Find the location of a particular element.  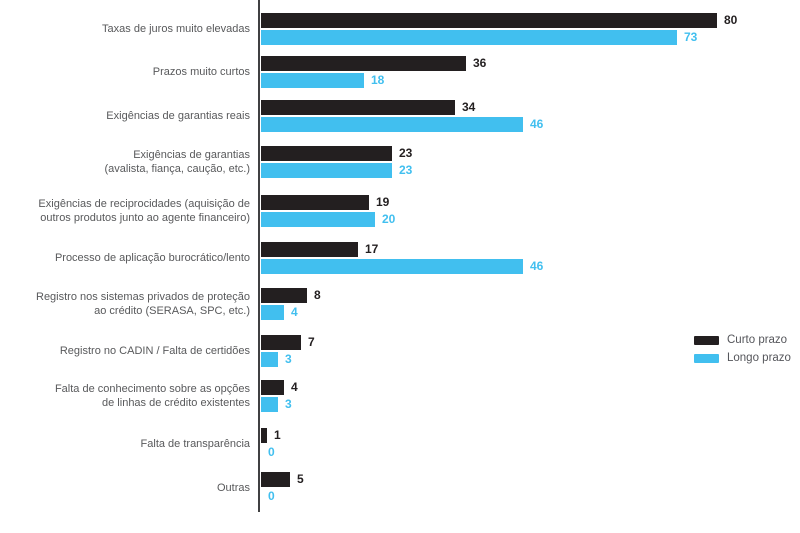

category-label: Taxas de juros muito elevadas is located at coordinates (176, 29).